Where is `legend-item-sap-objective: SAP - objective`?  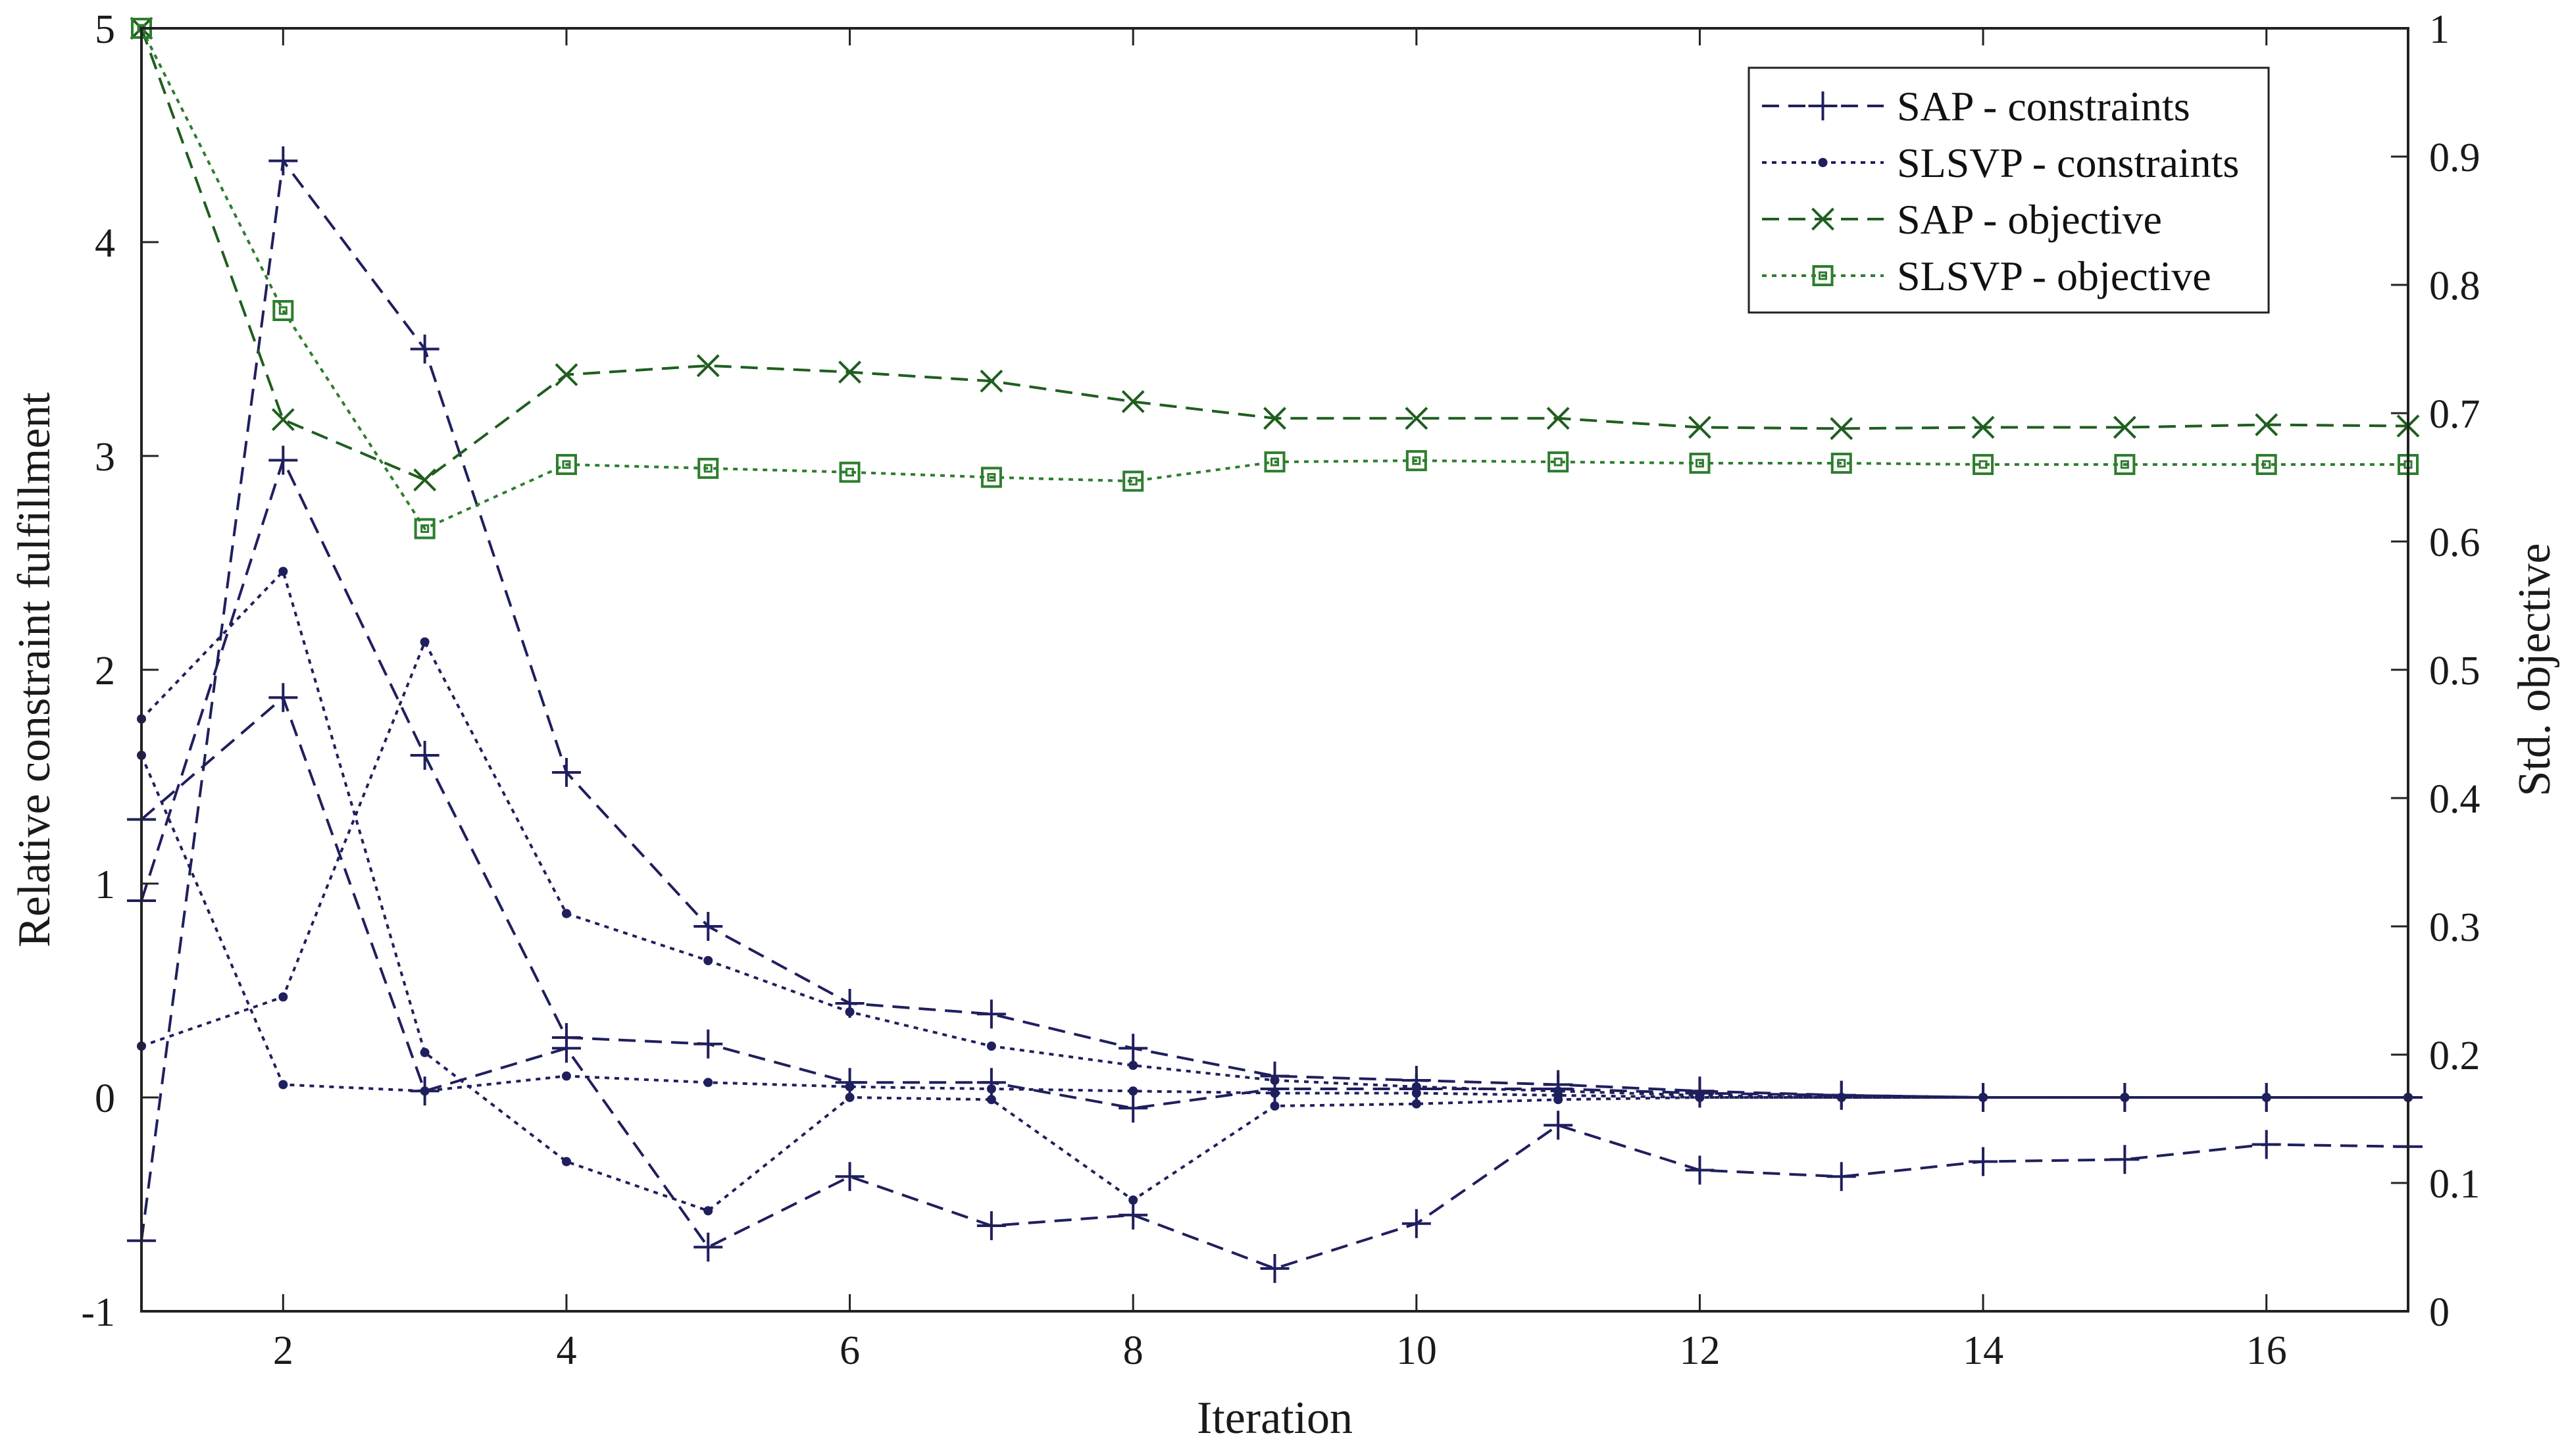
legend-item-sap-objective: SAP - objective is located at coordinates (1962, 219).